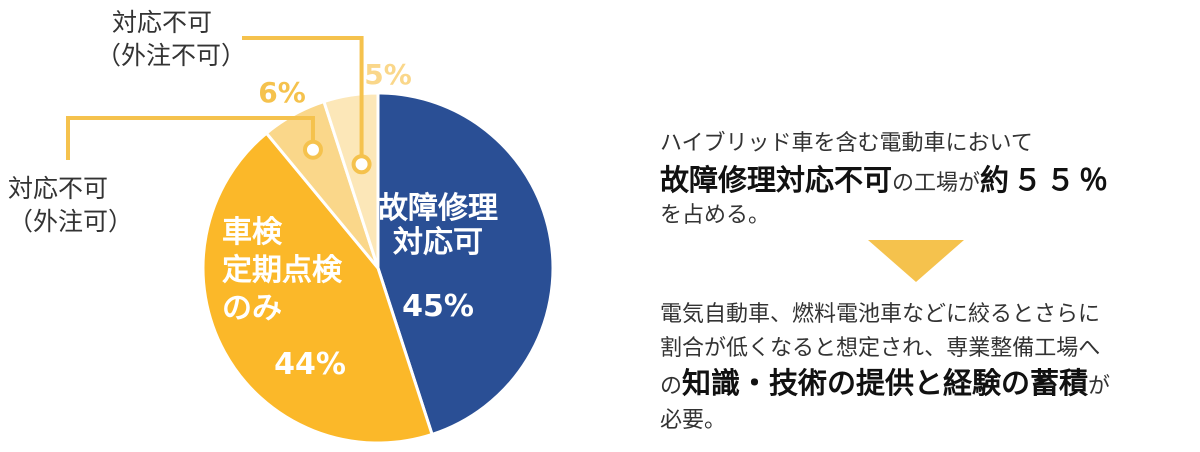  What do you see at coordinates (1046, 180) in the screenshot?
I see `summary-emphasis-2: 約５５％` at bounding box center [1046, 180].